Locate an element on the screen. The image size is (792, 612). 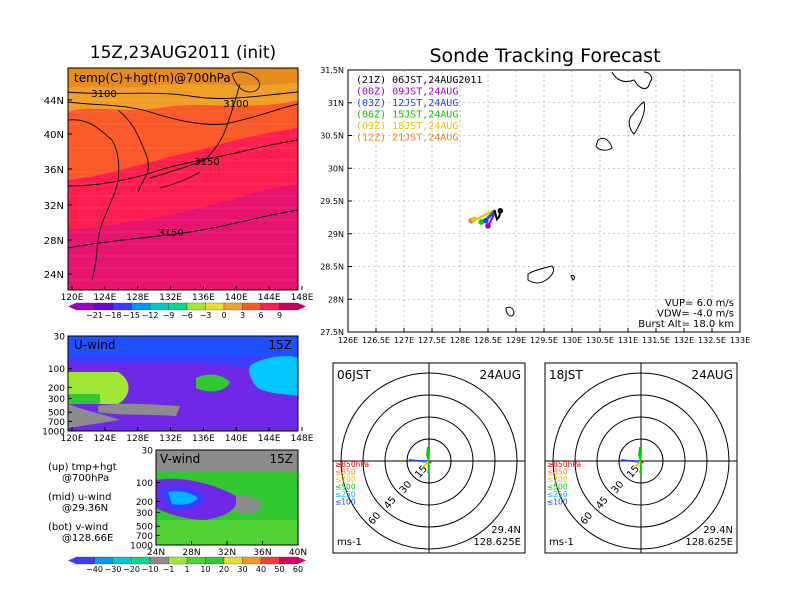
colorbar-arrow-right is located at coordinates (302, 560).